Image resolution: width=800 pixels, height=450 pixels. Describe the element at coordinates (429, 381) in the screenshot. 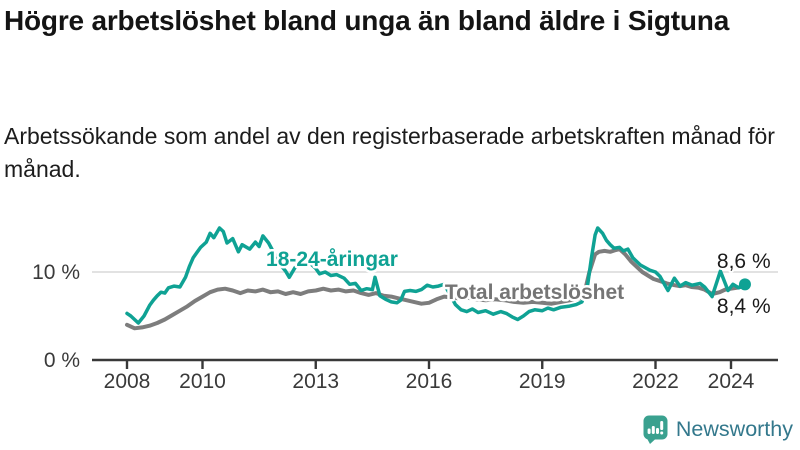

I see `x-tick-label: 2016` at that location.